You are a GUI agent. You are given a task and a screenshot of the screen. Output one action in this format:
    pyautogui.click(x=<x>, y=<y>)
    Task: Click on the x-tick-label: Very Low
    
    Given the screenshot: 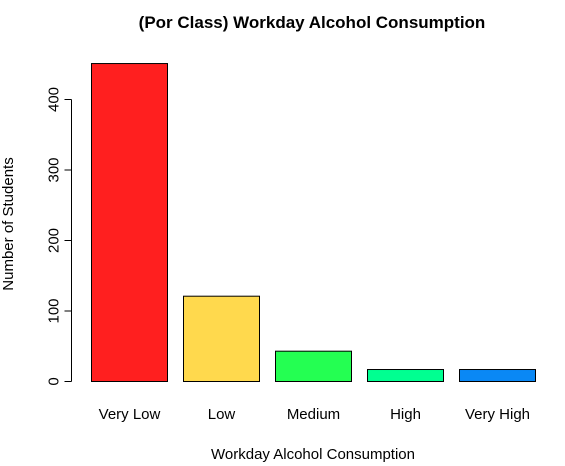 What is the action you would take?
    pyautogui.click(x=130, y=414)
    